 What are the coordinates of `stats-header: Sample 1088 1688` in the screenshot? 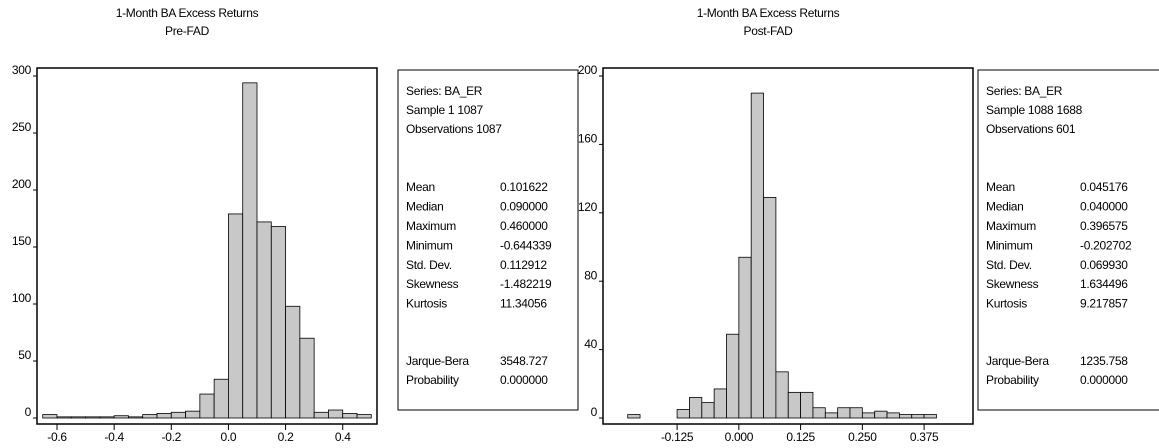 It's located at (1034, 110).